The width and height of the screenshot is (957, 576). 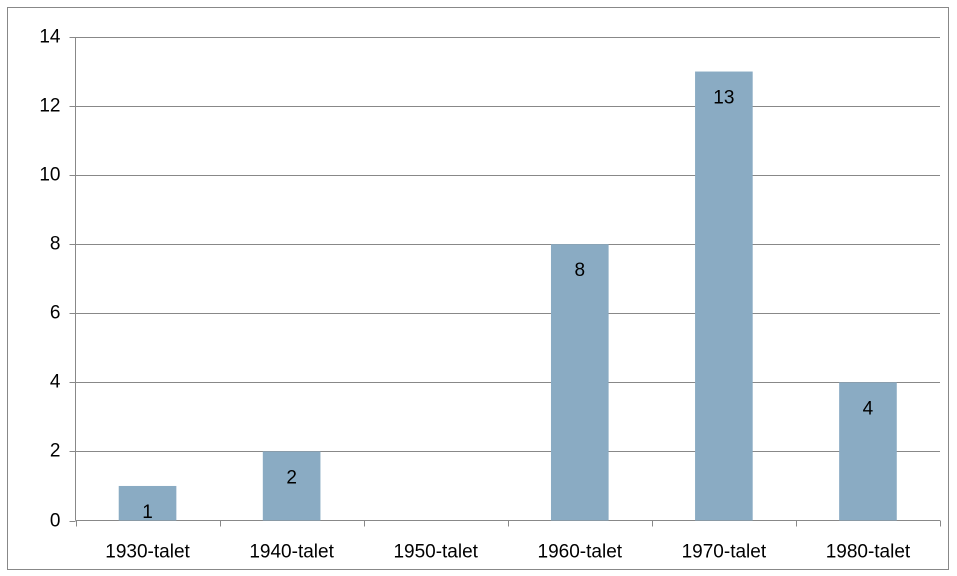 What do you see at coordinates (723, 98) in the screenshot?
I see `data-label: 13` at bounding box center [723, 98].